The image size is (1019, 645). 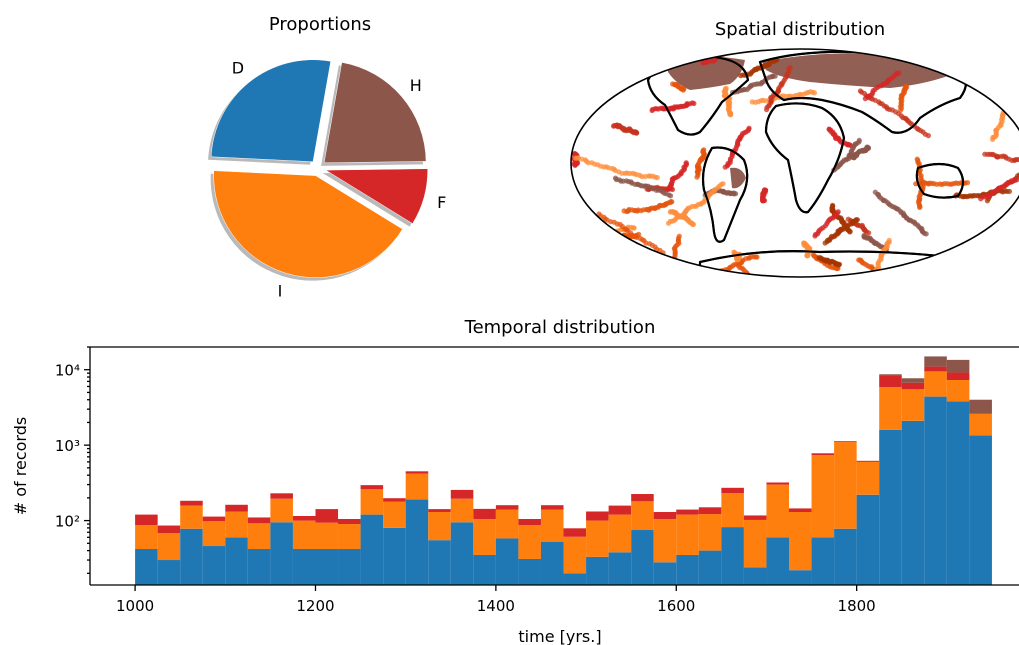 I want to click on pie-slice-d, so click(x=271, y=111).